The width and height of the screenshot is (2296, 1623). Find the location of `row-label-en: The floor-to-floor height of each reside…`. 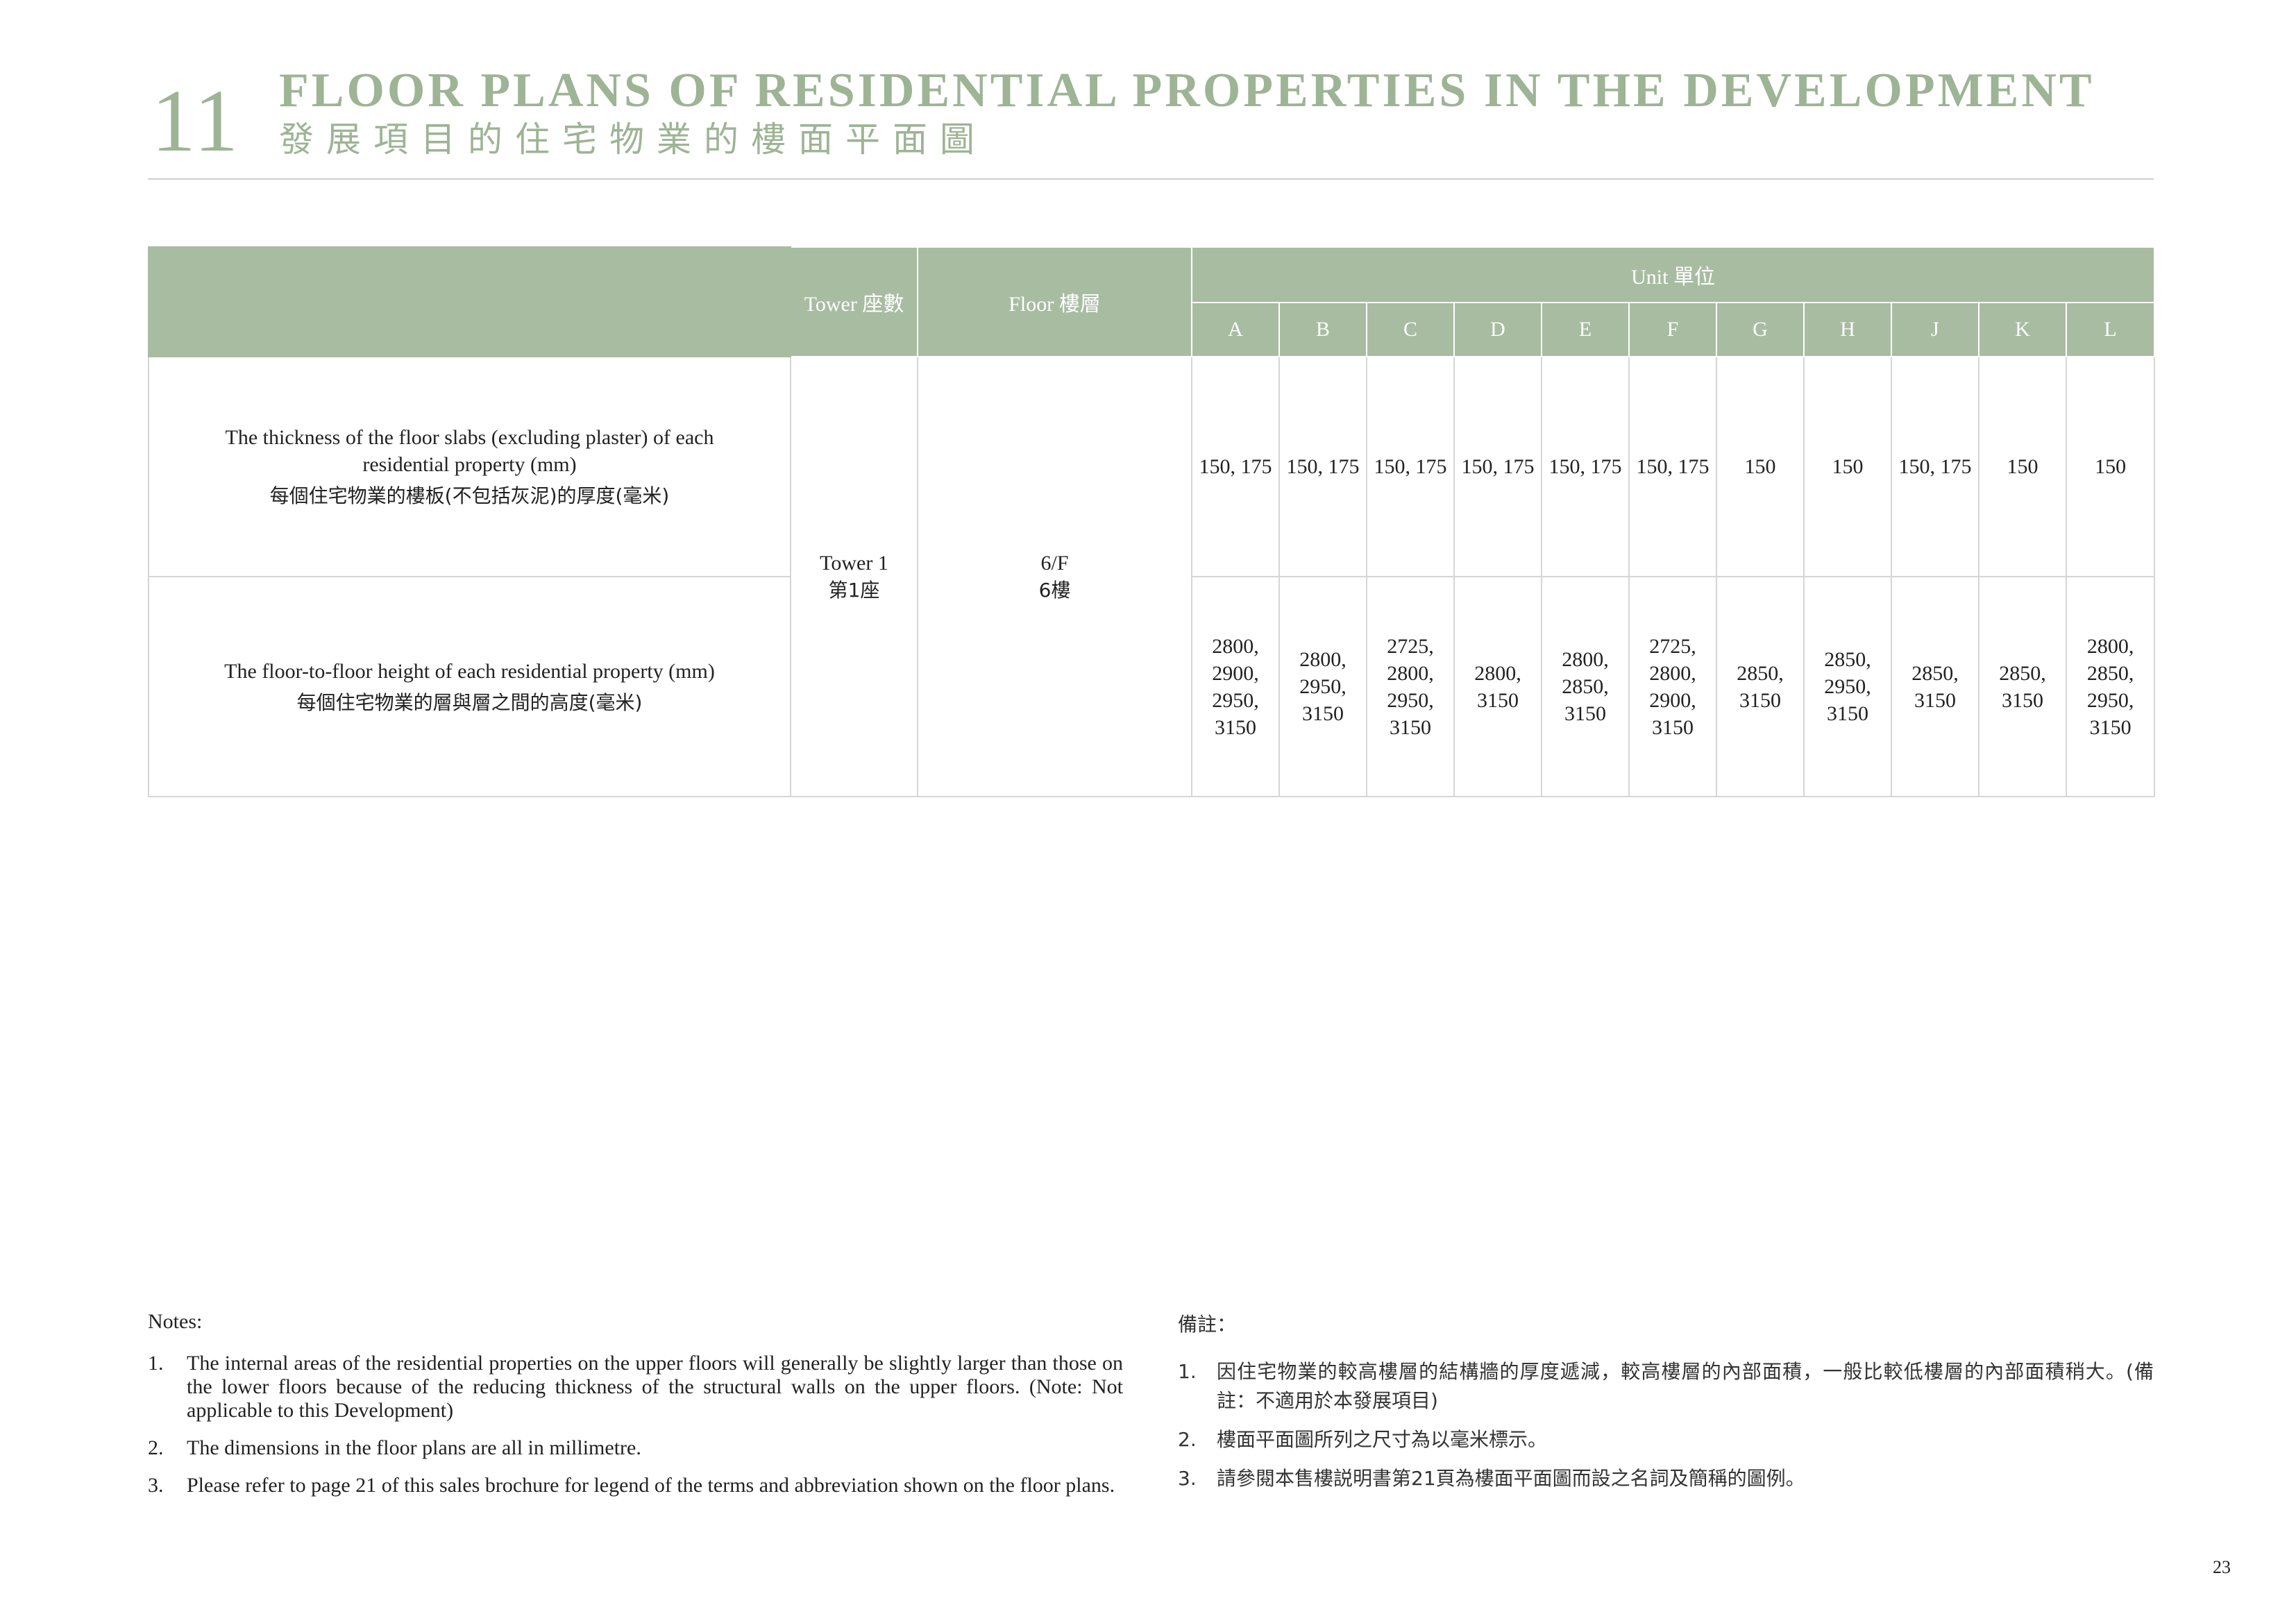

row-label-en: The floor-to-floor height of each reside… is located at coordinates (469, 671).